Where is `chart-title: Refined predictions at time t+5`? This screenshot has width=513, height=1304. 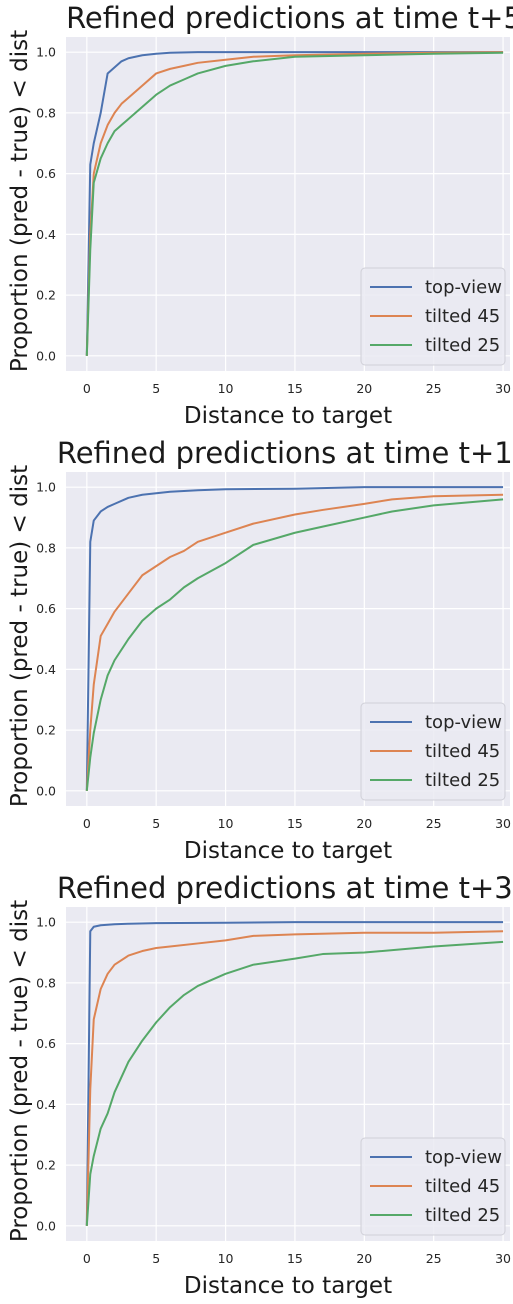 chart-title: Refined predictions at time t+5 is located at coordinates (289, 18).